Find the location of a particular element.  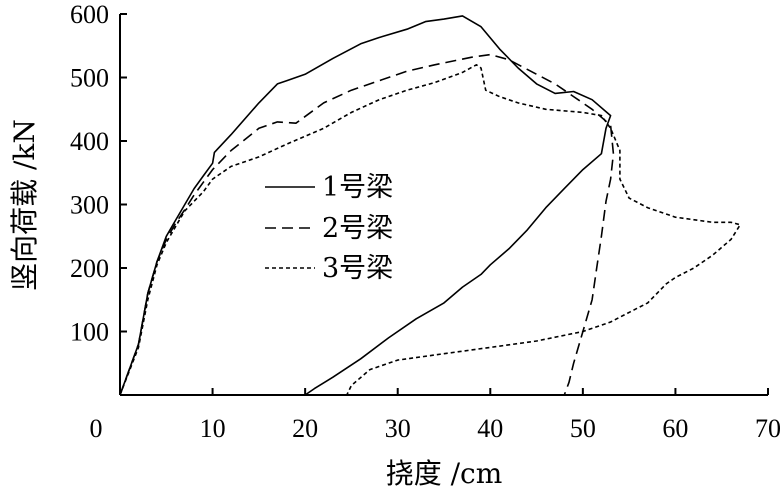

y-tick-label-0: 100 is located at coordinates (89, 332).